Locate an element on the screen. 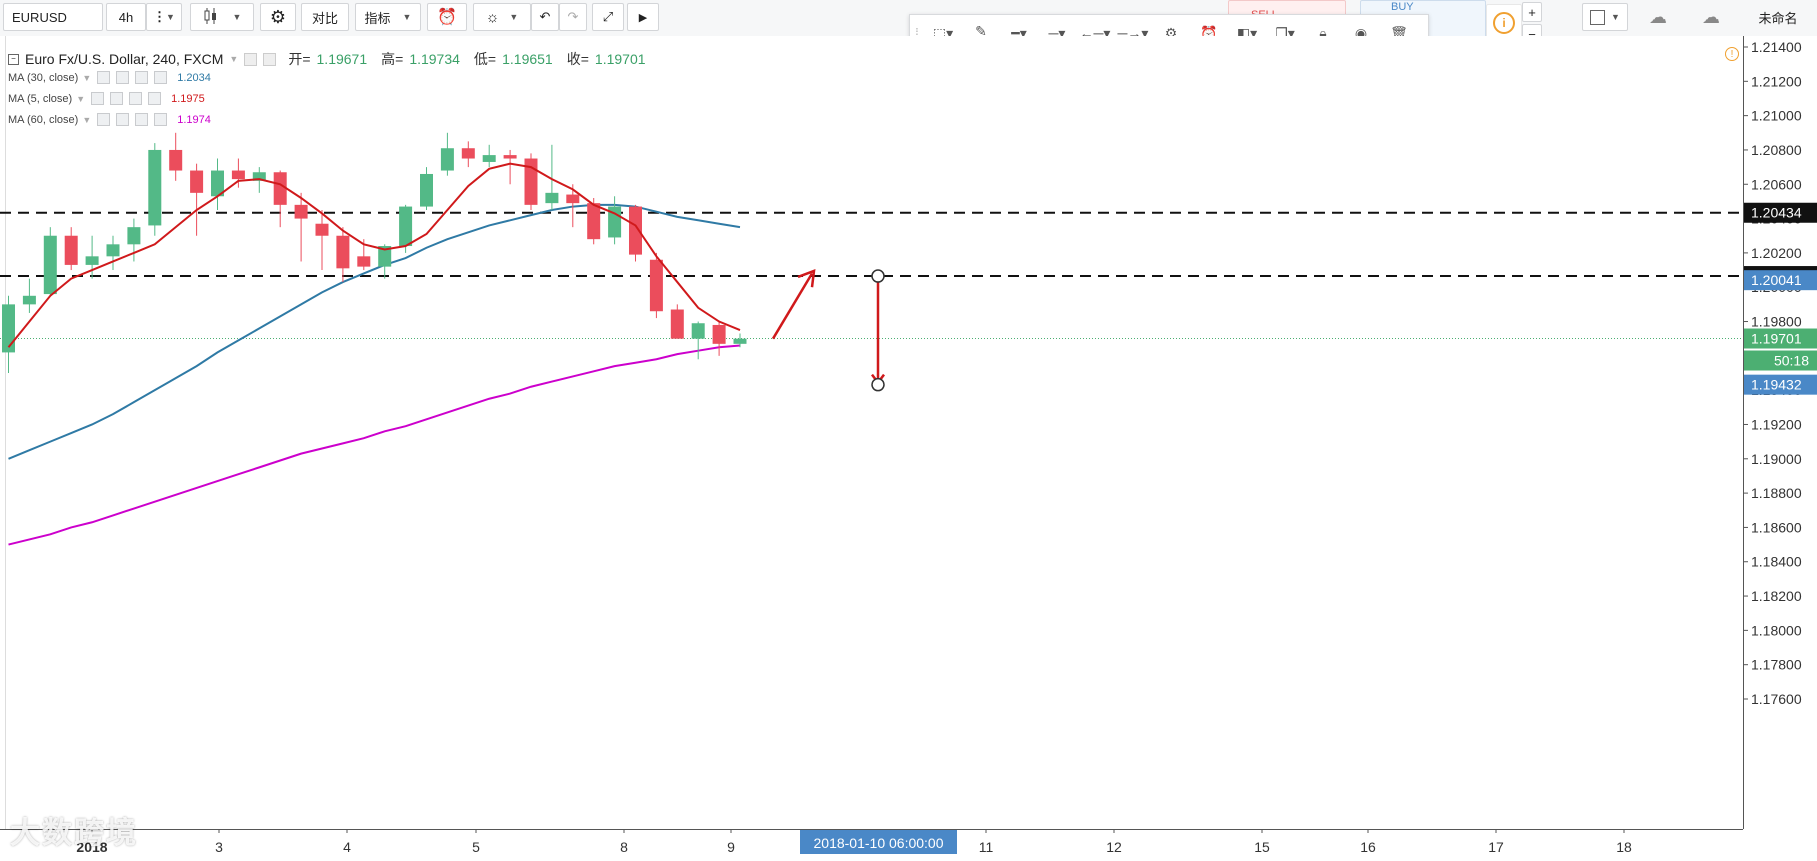  trend-arrow-line is located at coordinates (792, 306).